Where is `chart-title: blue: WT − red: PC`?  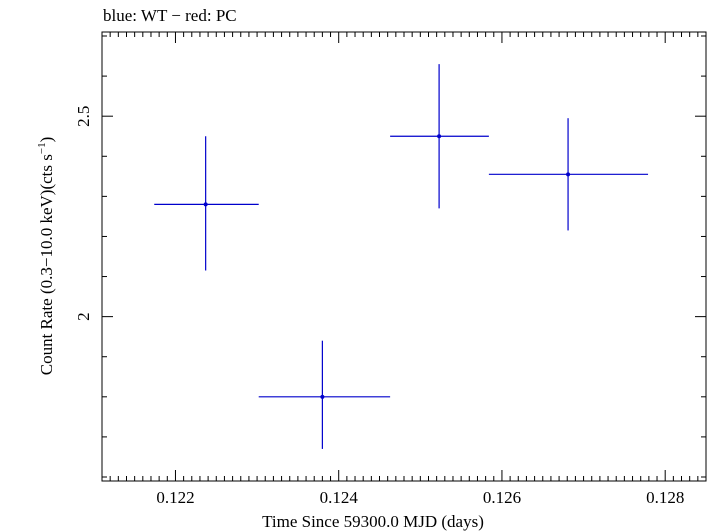
chart-title: blue: WT − red: PC is located at coordinates (170, 15).